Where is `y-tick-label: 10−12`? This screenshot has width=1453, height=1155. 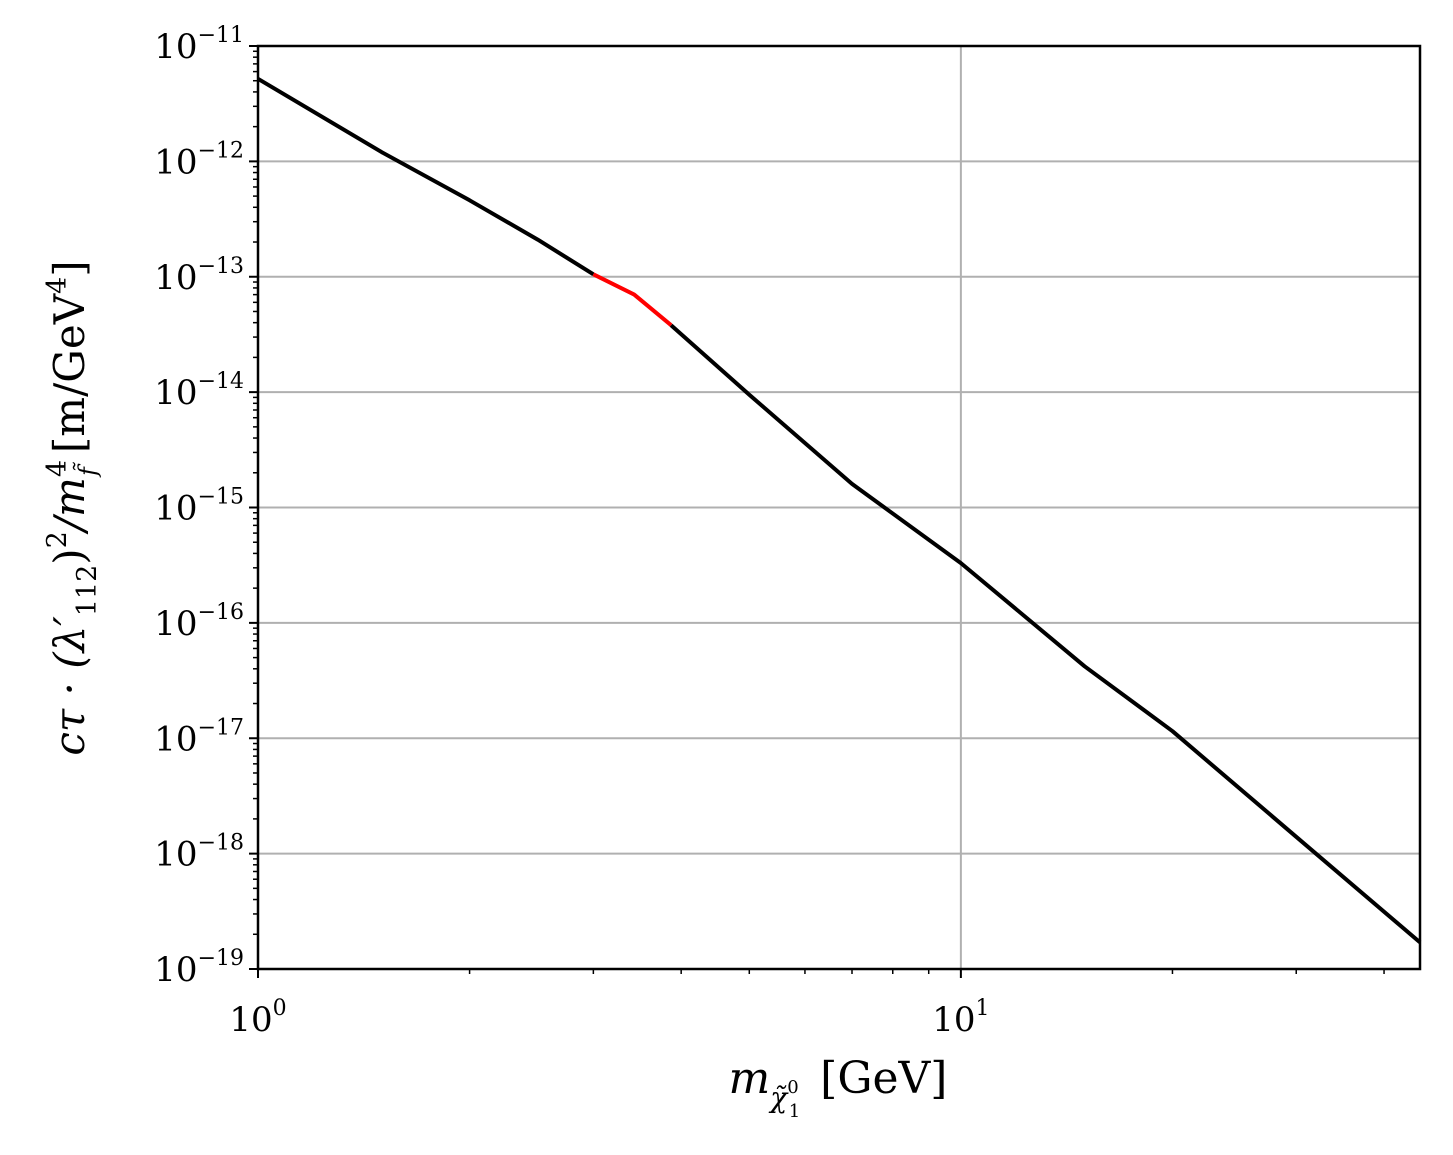
y-tick-label: 10−12 is located at coordinates (199, 160).